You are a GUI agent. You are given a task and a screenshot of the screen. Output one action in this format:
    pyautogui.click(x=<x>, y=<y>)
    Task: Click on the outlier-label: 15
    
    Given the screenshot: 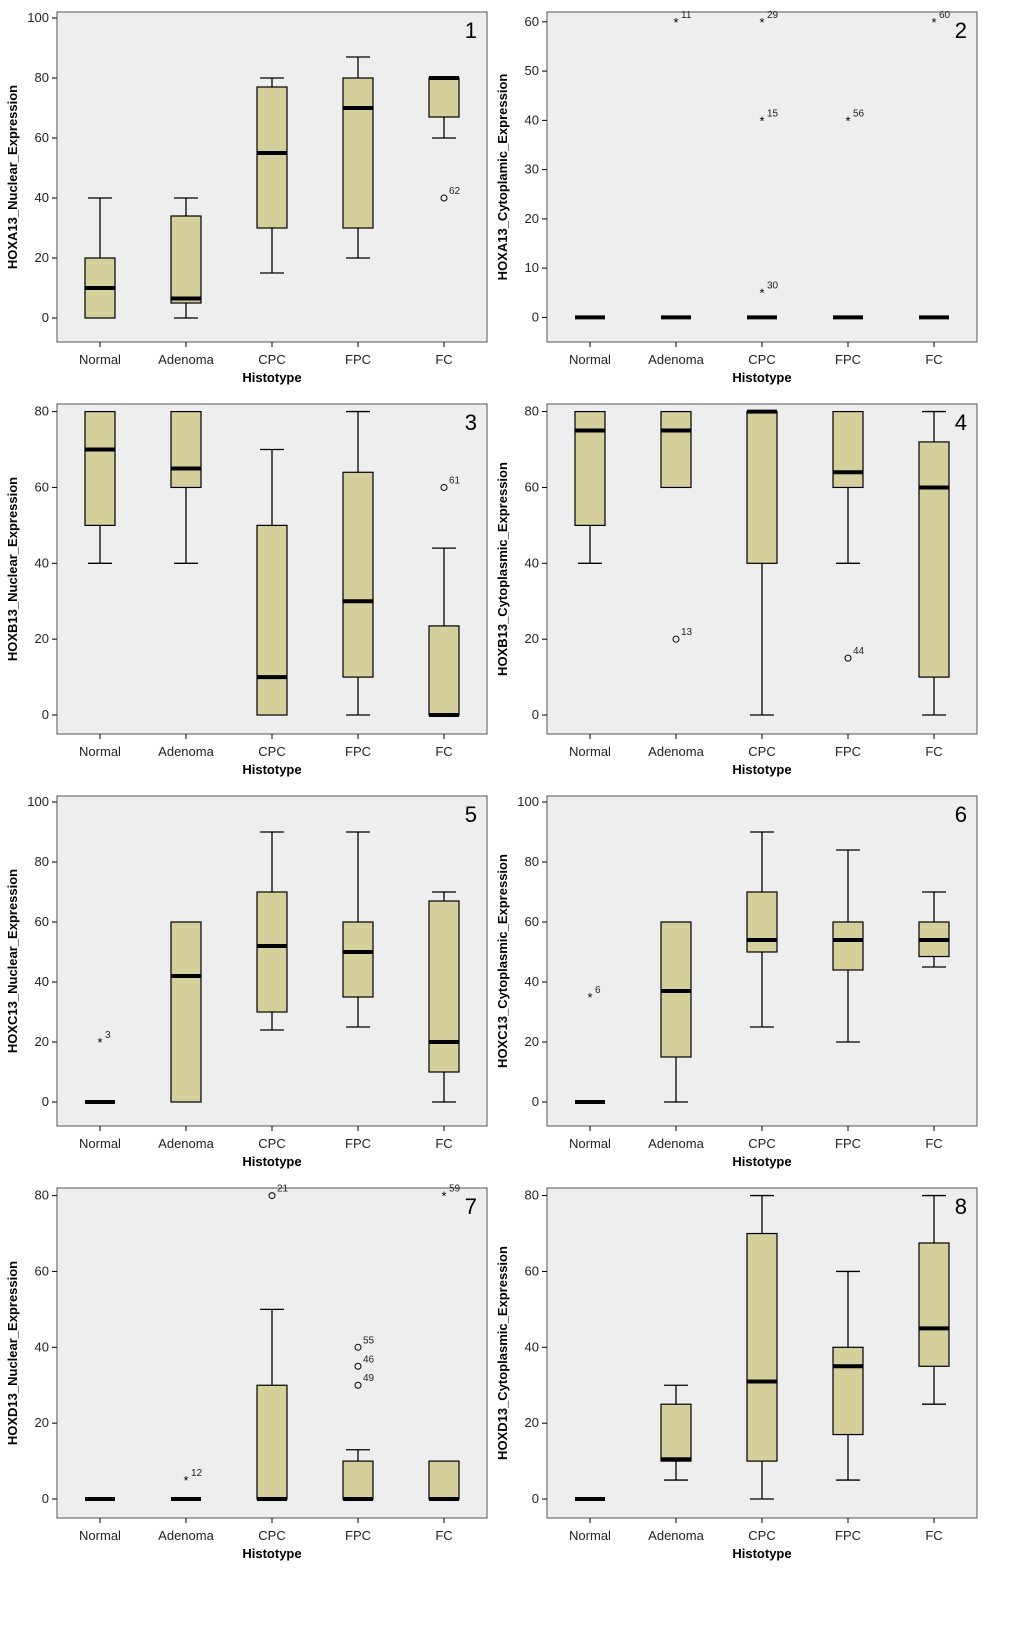 What is the action you would take?
    pyautogui.click(x=773, y=113)
    